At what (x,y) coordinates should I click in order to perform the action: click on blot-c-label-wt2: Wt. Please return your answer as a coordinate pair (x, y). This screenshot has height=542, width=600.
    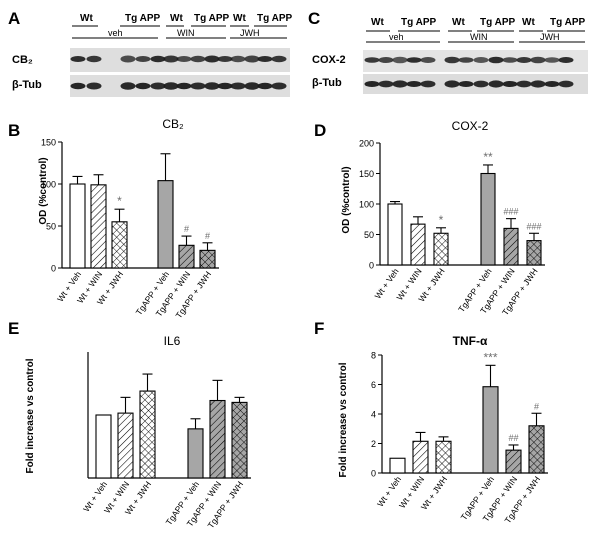
    Looking at the image, I should click on (458, 22).